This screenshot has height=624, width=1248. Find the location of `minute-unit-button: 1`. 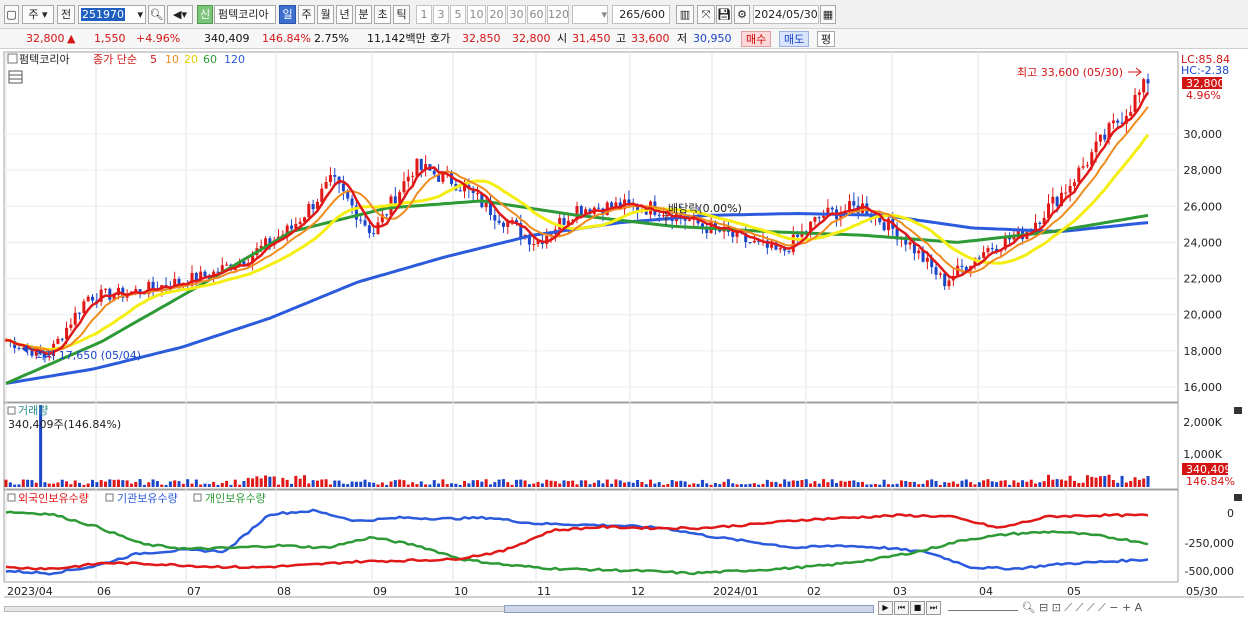

minute-unit-button: 1 is located at coordinates (424, 14).